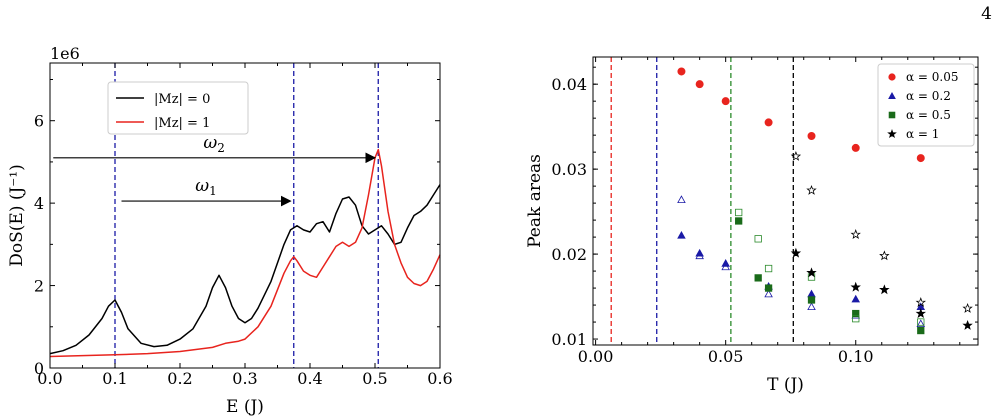  What do you see at coordinates (214, 144) in the screenshot?
I see `annotation-label-0: ω2` at bounding box center [214, 144].